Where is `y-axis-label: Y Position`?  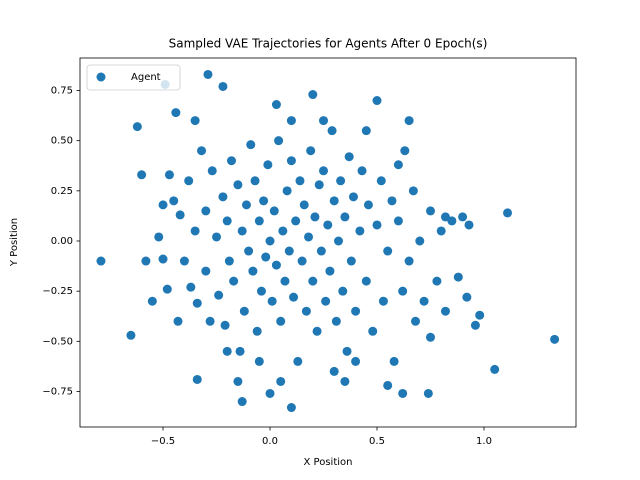
y-axis-label: Y Position is located at coordinates (14, 242).